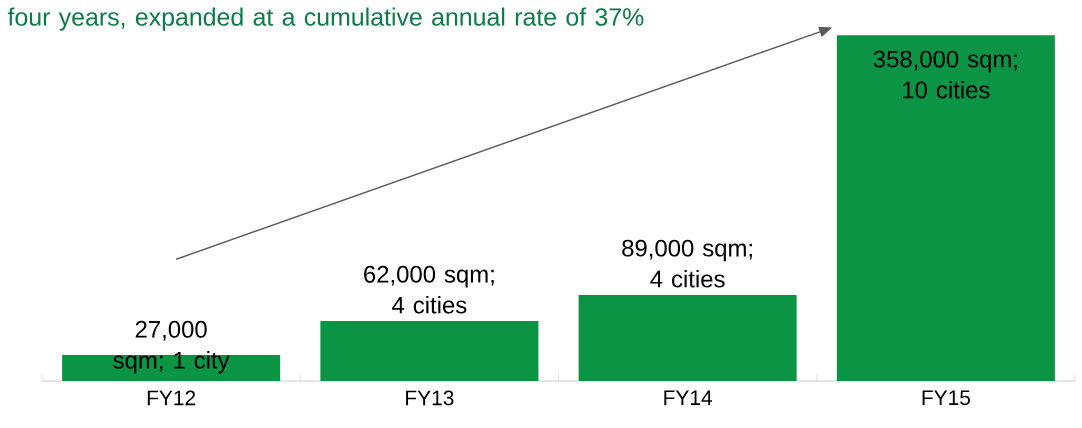 The height and width of the screenshot is (428, 1082). What do you see at coordinates (688, 397) in the screenshot?
I see `x-tick-label: FY14` at bounding box center [688, 397].